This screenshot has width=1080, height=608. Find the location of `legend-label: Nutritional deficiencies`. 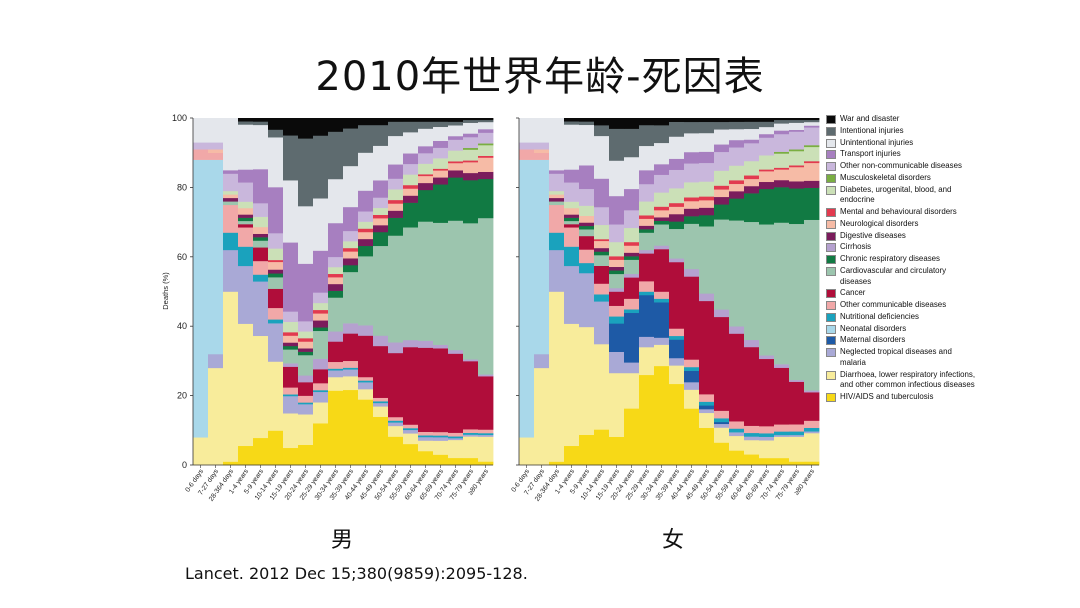

legend-label: Nutritional deficiencies is located at coordinates (879, 316).